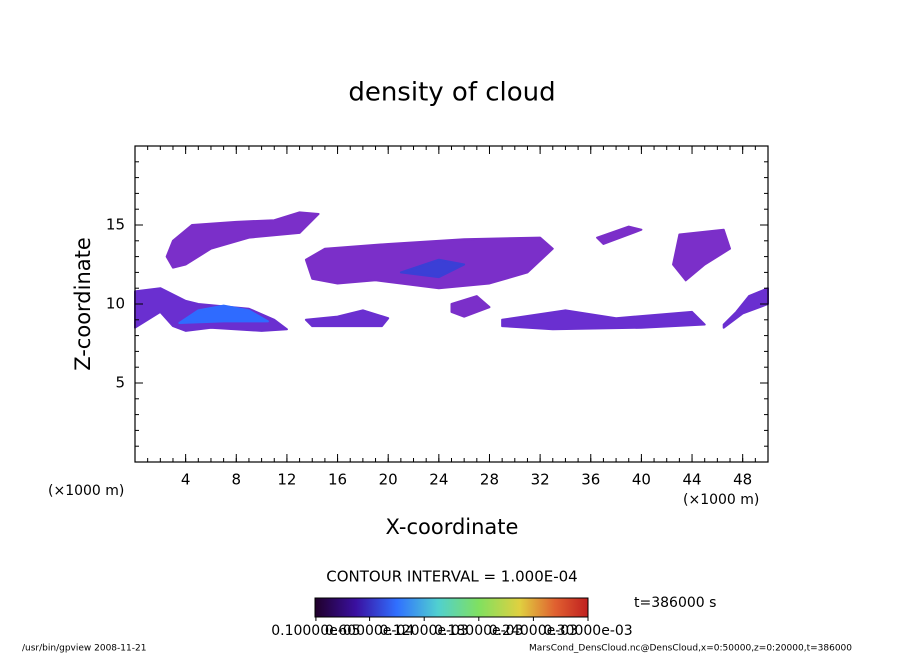 The width and height of the screenshot is (904, 654). What do you see at coordinates (369, 631) in the screenshot?
I see `colorbar-tick-label: 0.60000e-04` at bounding box center [369, 631].